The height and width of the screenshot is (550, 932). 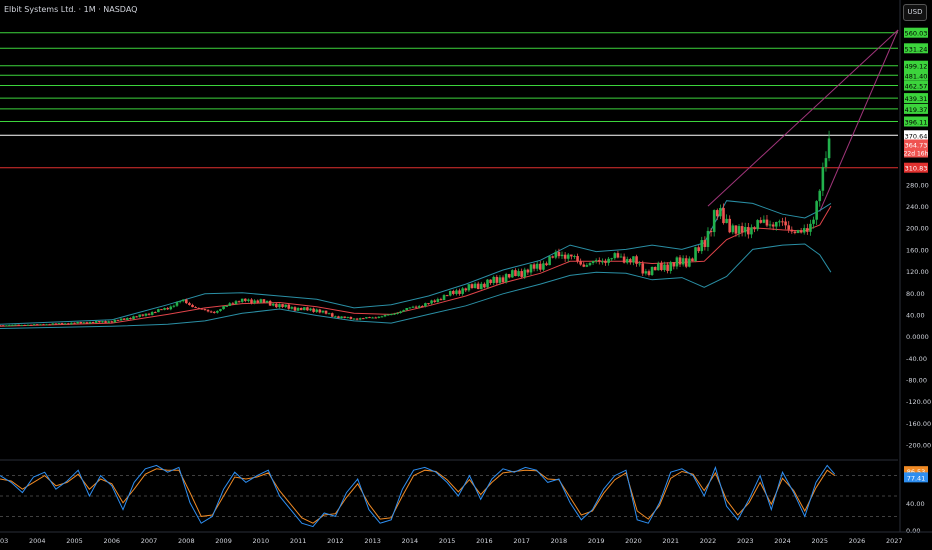 I want to click on y-tick-label: -200.00, so click(x=918, y=445).